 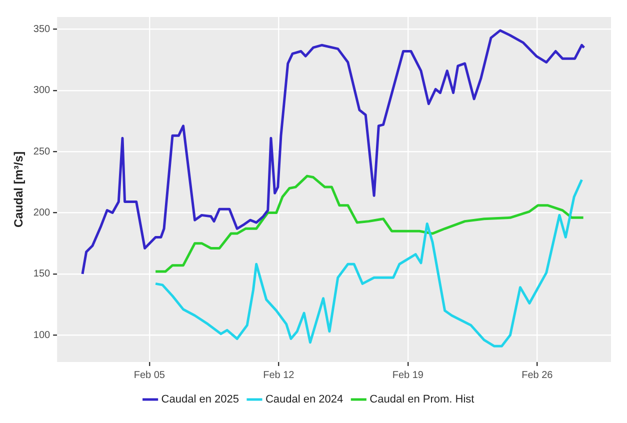 What do you see at coordinates (42, 29) in the screenshot?
I see `y-tick-label: 350` at bounding box center [42, 29].